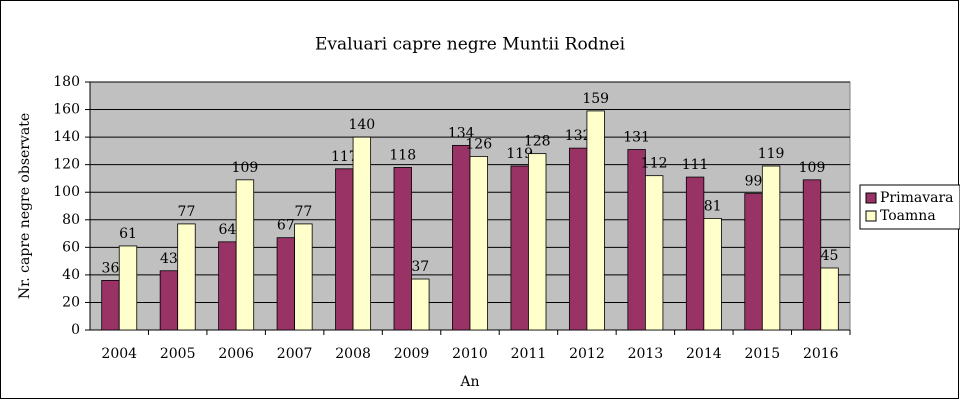 This screenshot has width=960, height=400. Describe the element at coordinates (66, 192) in the screenshot. I see `y-tick-label: 100` at that location.